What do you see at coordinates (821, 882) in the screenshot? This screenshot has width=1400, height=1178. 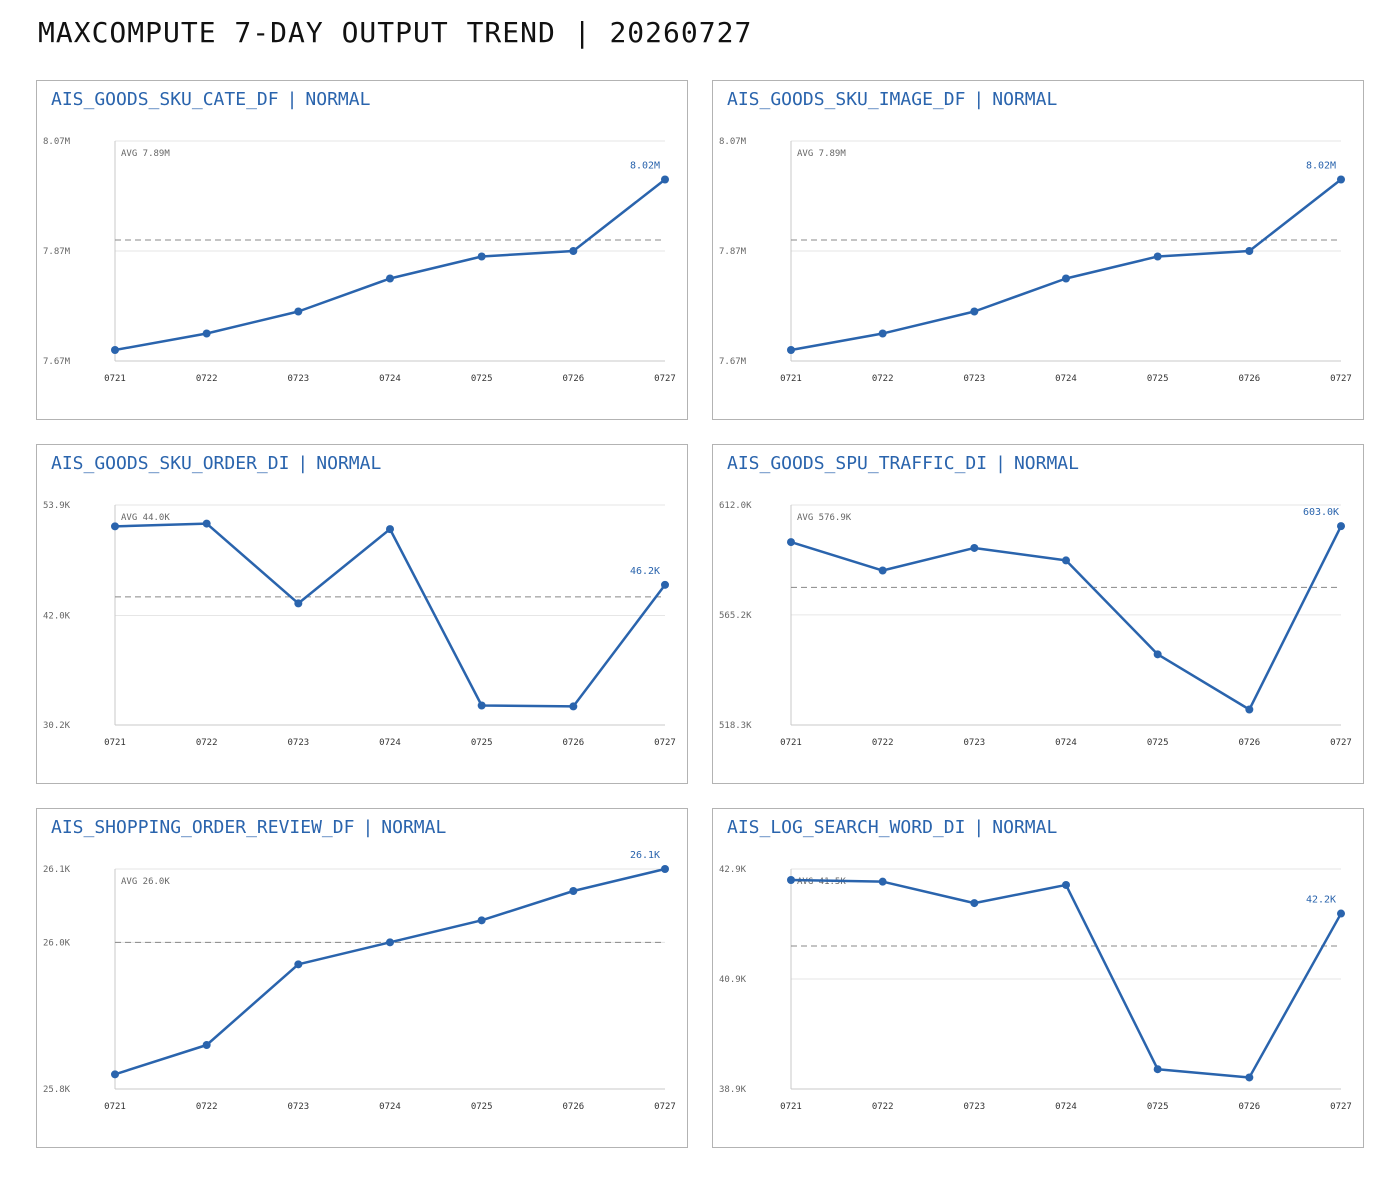 I see `average-label: AVG 41.5K` at bounding box center [821, 882].